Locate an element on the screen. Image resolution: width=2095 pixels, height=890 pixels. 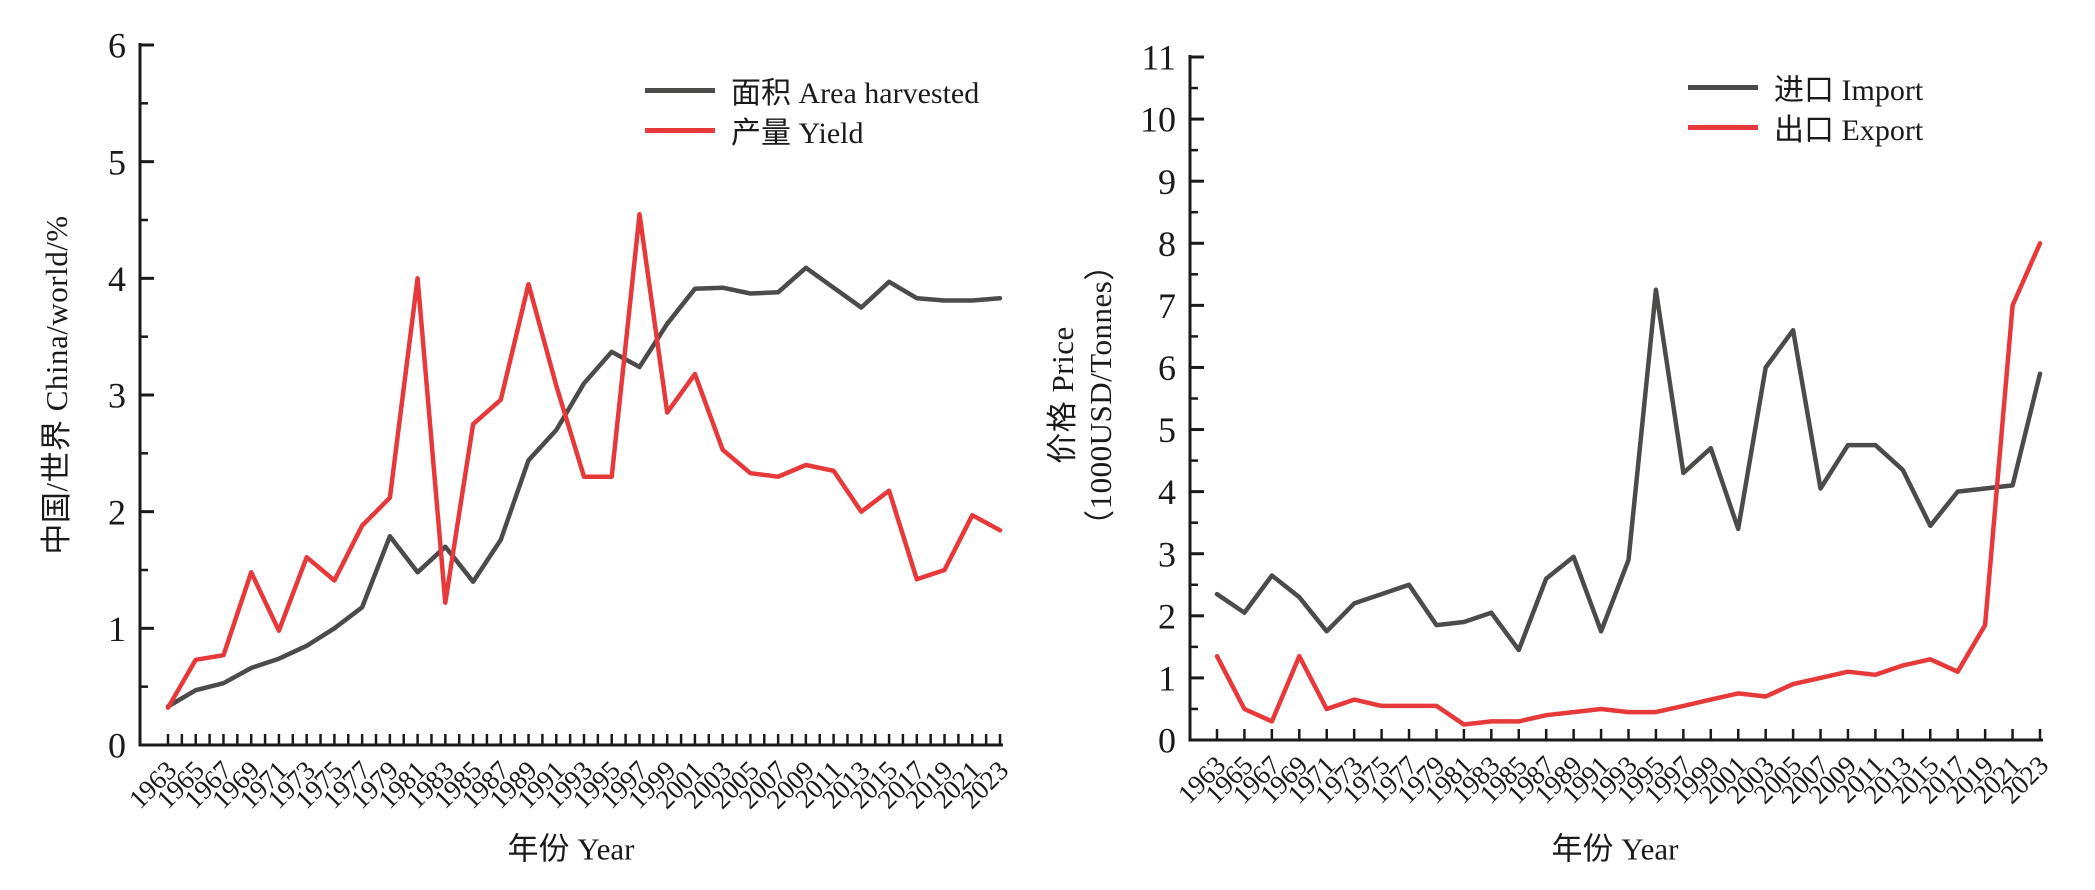
right-legend: 进口 Import 出口 Export is located at coordinates (1805, 107).